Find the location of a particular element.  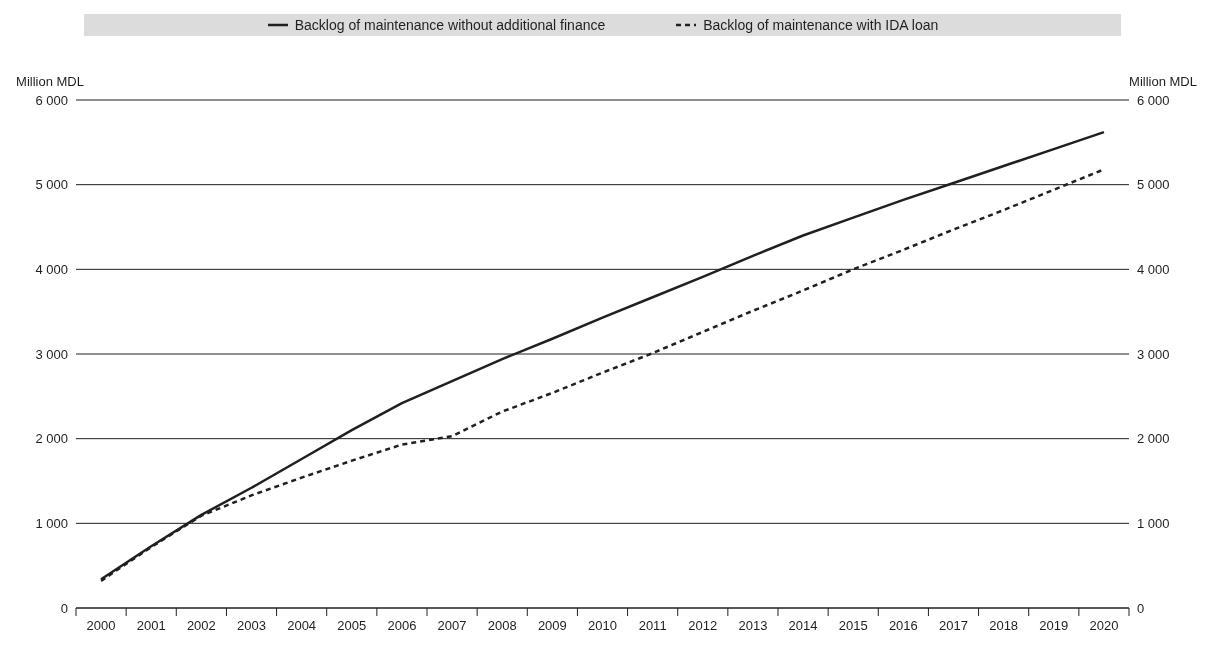

legend-label: Backlog of maintenance with IDA loan is located at coordinates (821, 25).